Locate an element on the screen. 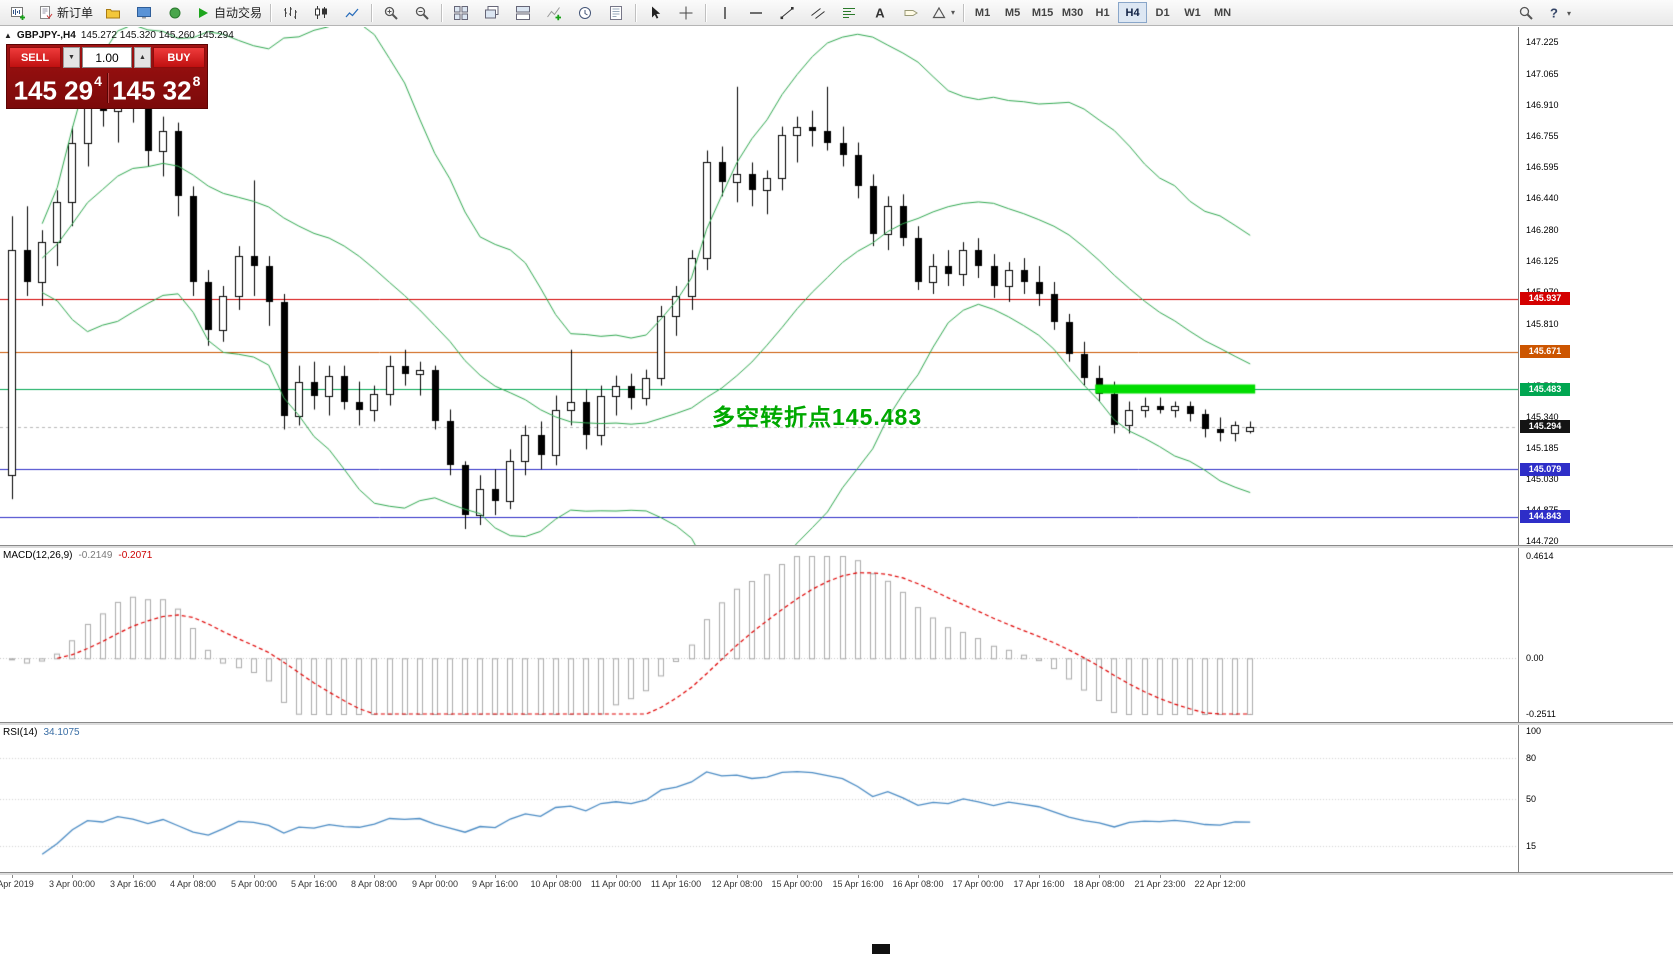 The height and width of the screenshot is (954, 1673). timeframe-w1: W1 is located at coordinates (1192, 12).